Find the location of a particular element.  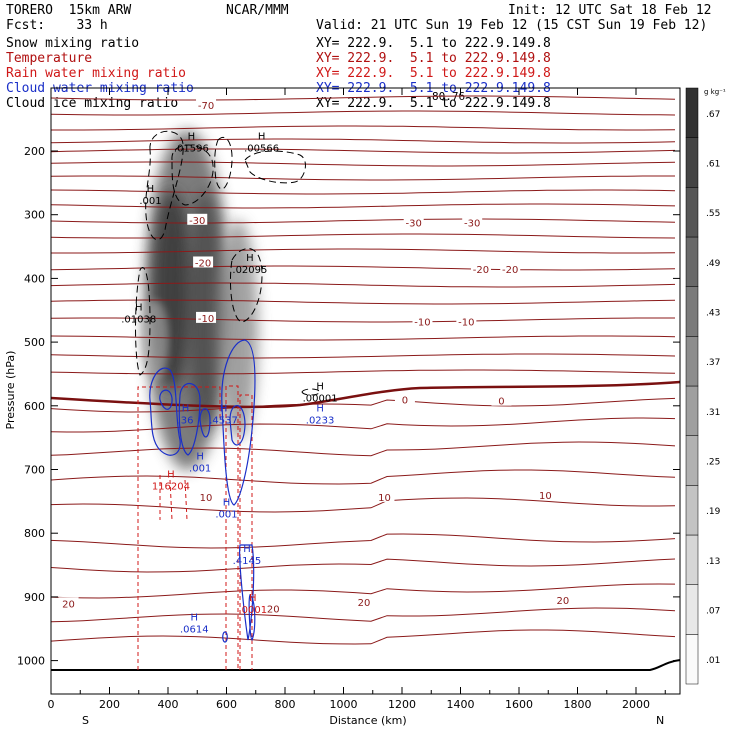

field-temperature-label: Temperature is located at coordinates (49, 58).